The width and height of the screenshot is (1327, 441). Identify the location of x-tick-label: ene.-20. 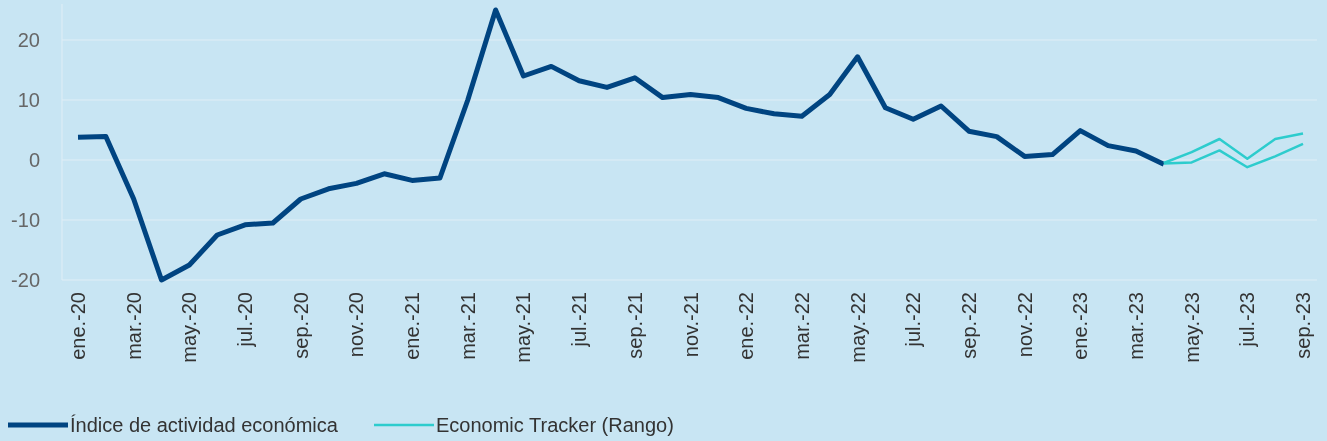
(78, 326).